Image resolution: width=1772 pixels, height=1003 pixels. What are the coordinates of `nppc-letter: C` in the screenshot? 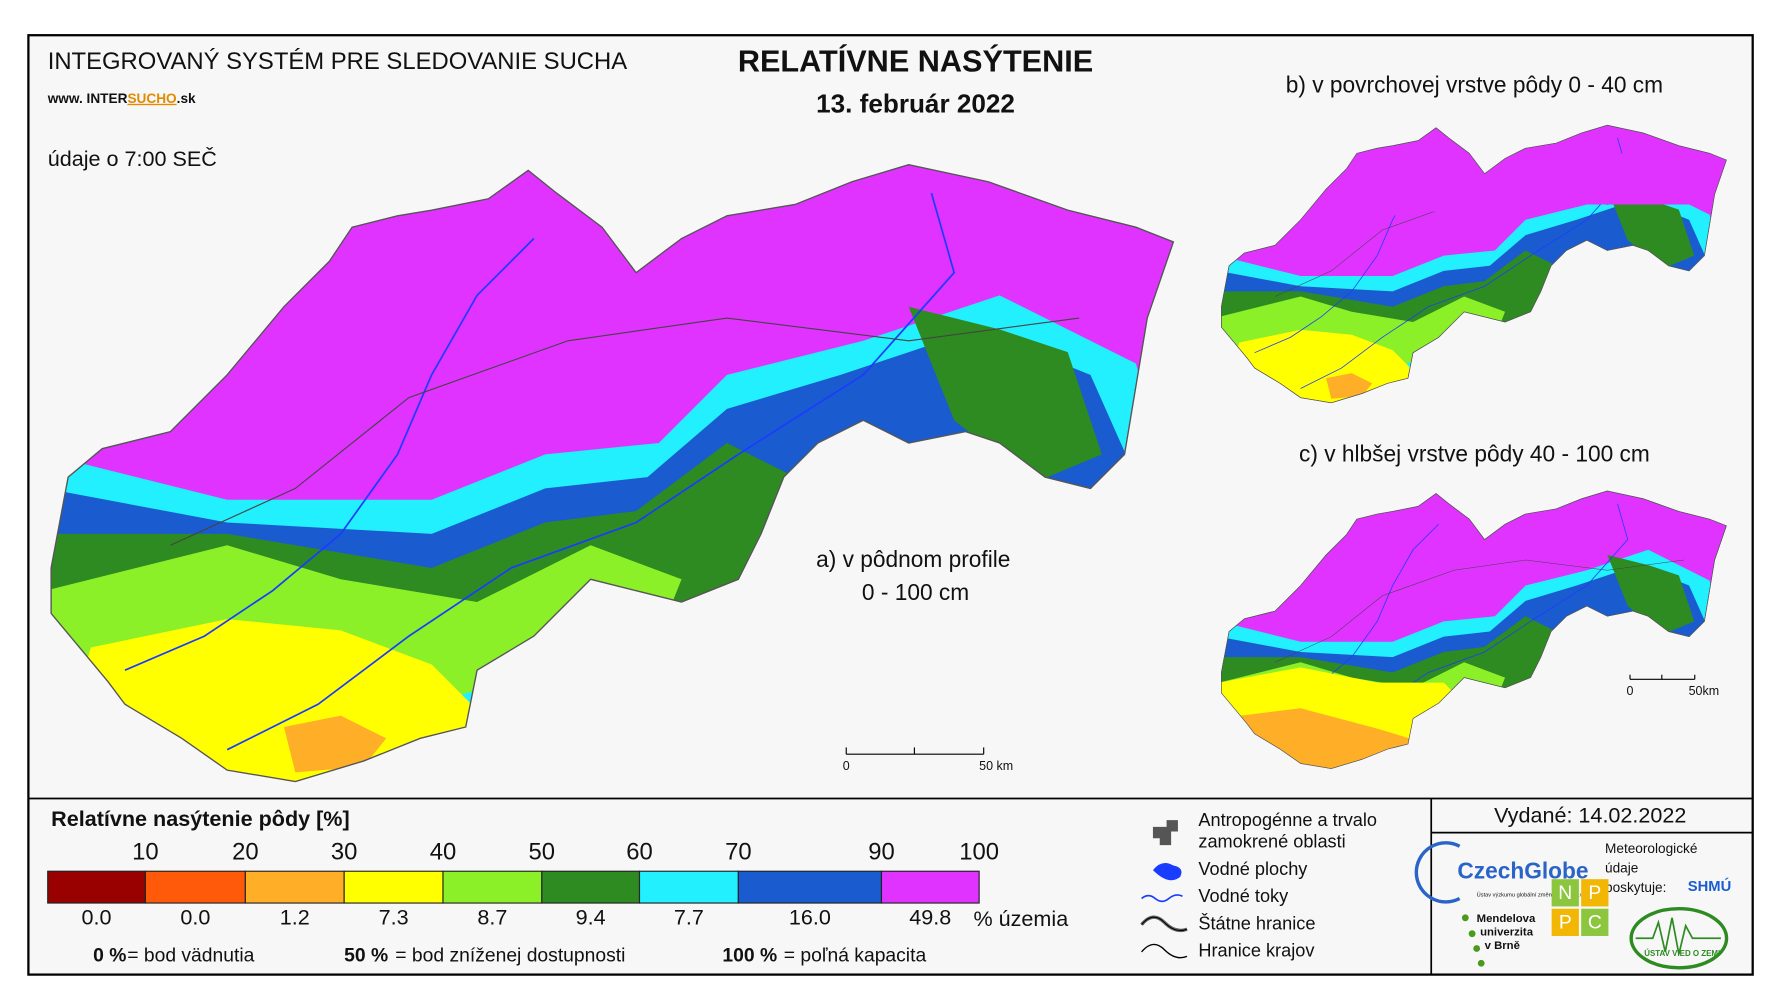 It's located at (1595, 923).